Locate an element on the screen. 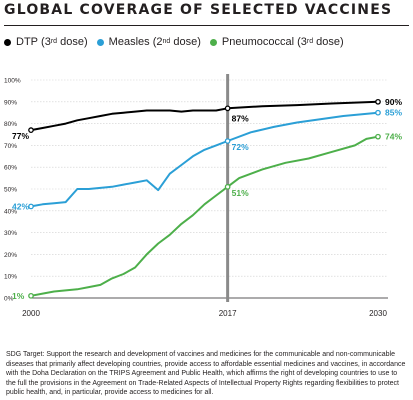 This screenshot has height=400, width=413. legend-item-pneumococcal: Pneumococcal (3 rd dose) is located at coordinates (276, 42).